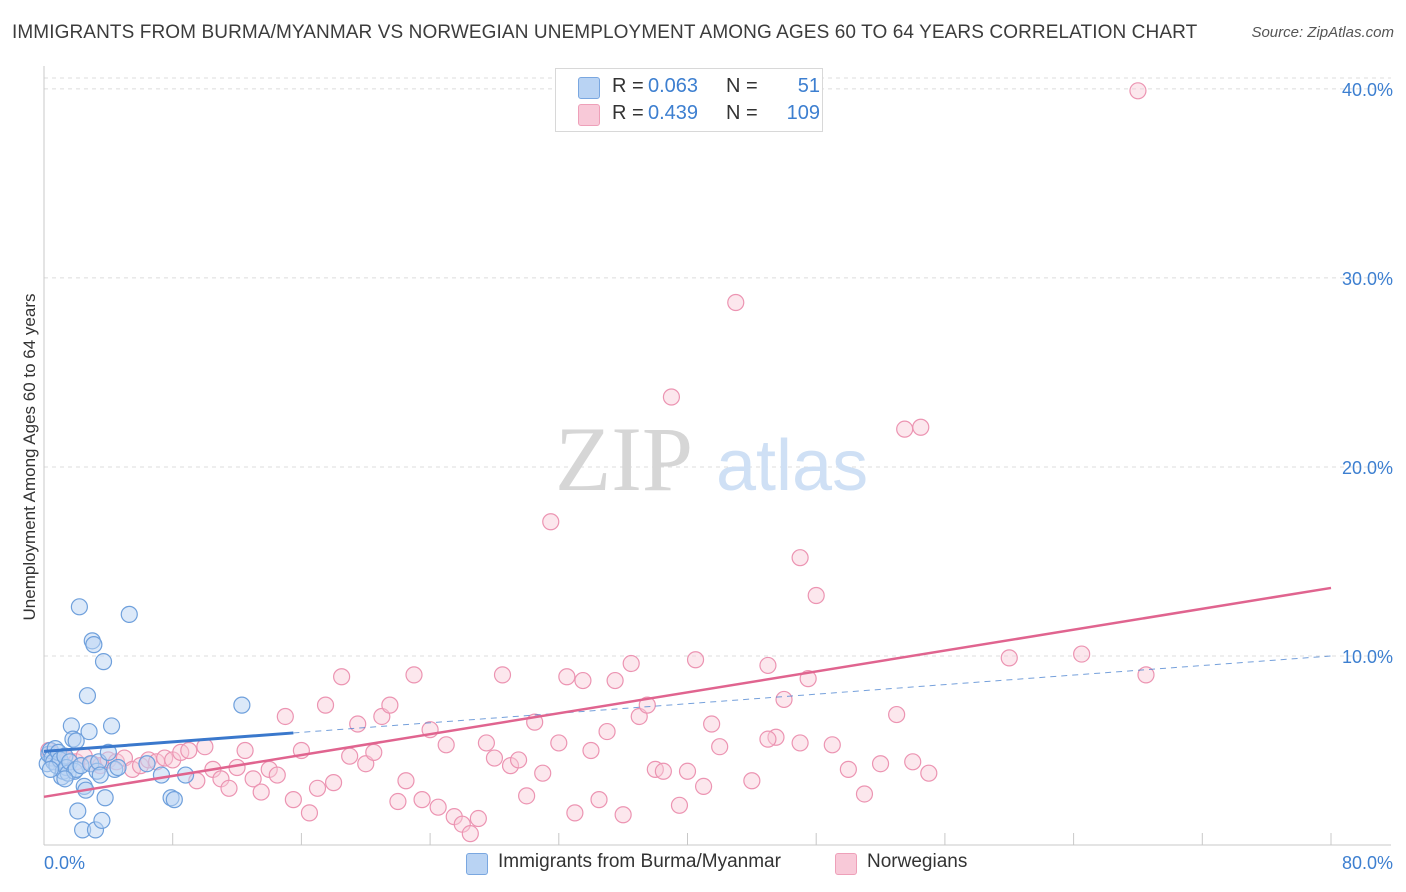 The image size is (1406, 892). What do you see at coordinates (792, 466) in the screenshot?
I see `watermark-atlas: atlas` at bounding box center [792, 466].